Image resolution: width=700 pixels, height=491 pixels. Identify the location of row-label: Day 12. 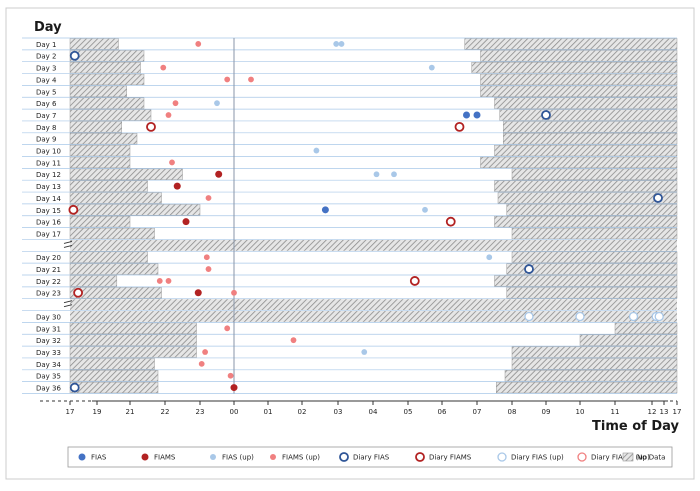
(48, 175).